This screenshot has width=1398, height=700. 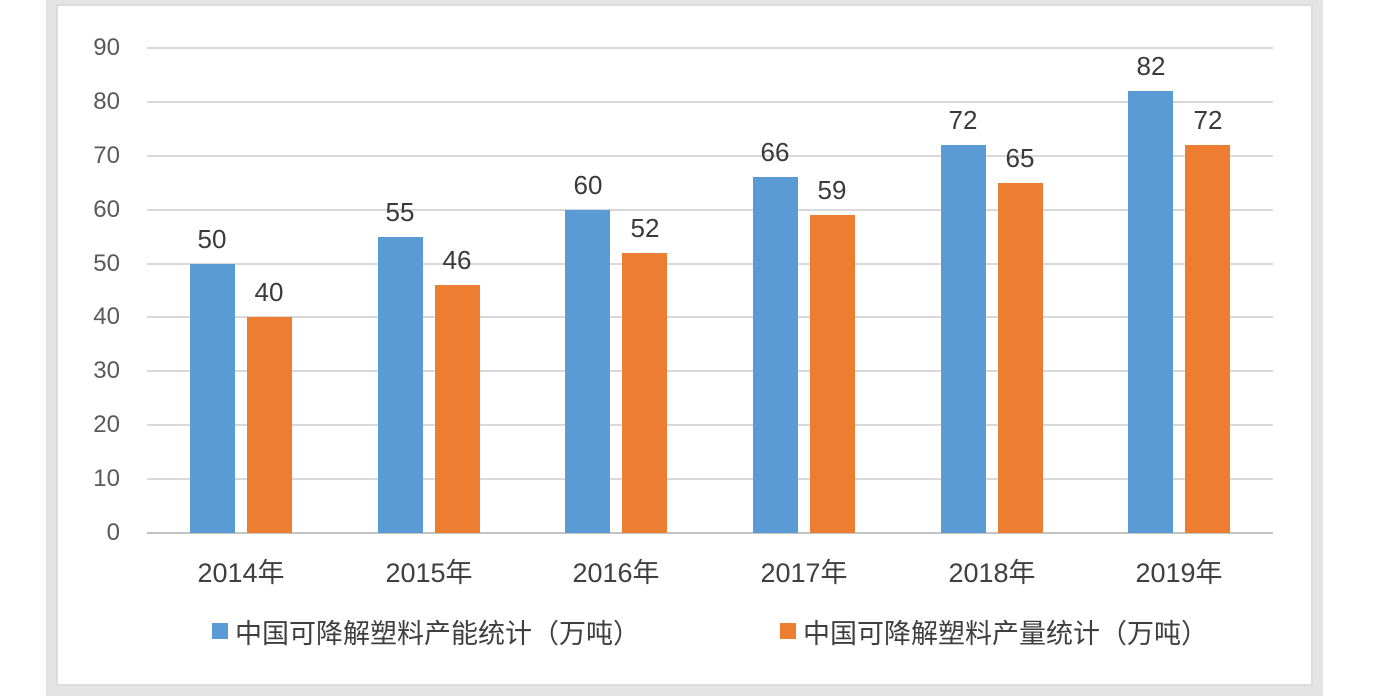 What do you see at coordinates (437, 633) in the screenshot?
I see `legend-label-series1: 中国可降解塑料产能统计（万吨）` at bounding box center [437, 633].